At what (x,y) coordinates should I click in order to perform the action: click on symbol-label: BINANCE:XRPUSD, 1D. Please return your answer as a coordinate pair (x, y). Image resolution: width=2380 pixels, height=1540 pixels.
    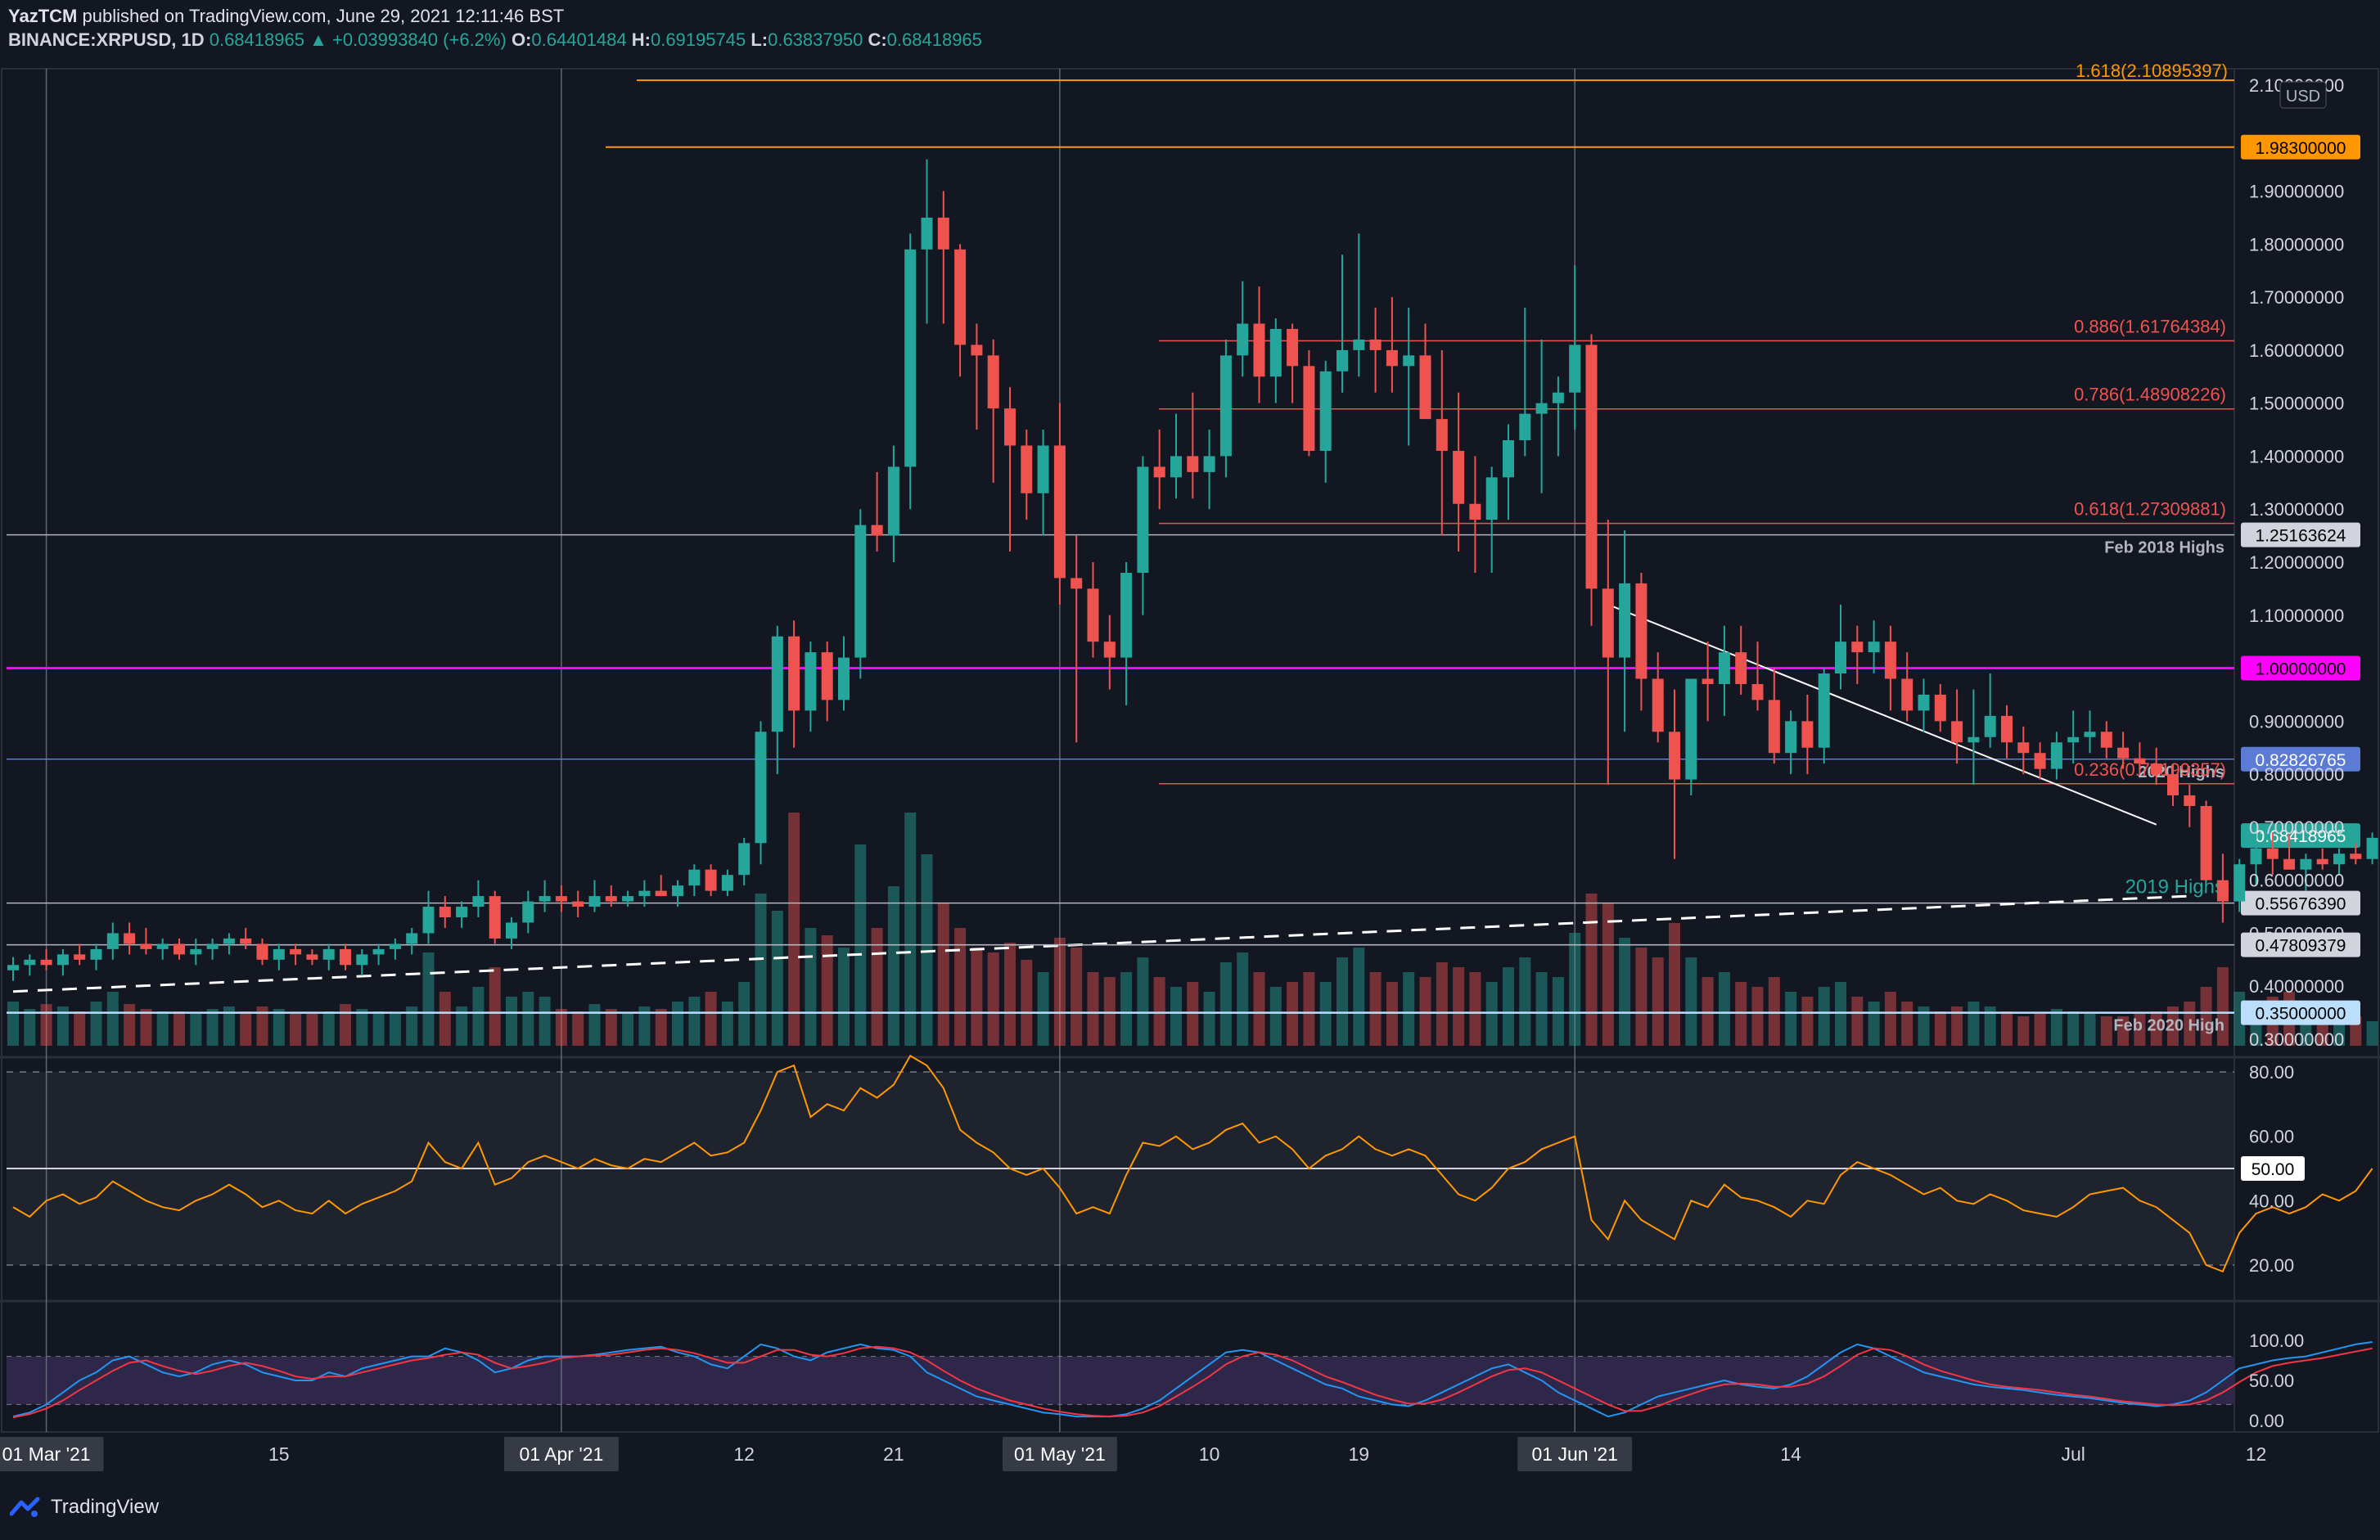
    Looking at the image, I should click on (107, 39).